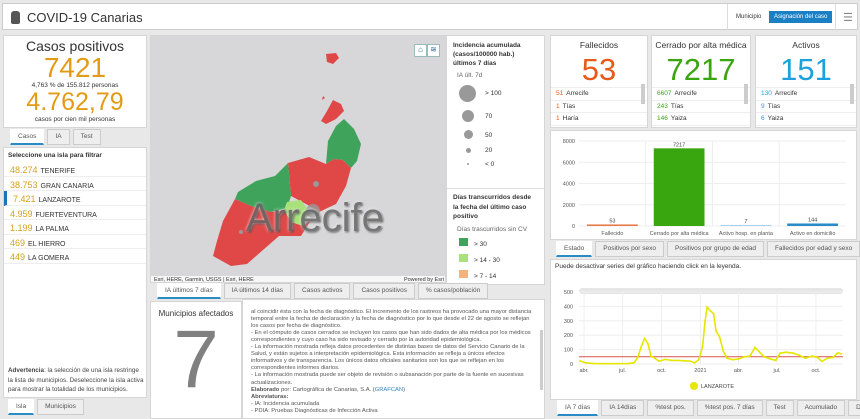 Image resolution: width=860 pixels, height=419 pixels. What do you see at coordinates (574, 249) in the screenshot?
I see `tab-estado: Estado` at bounding box center [574, 249].